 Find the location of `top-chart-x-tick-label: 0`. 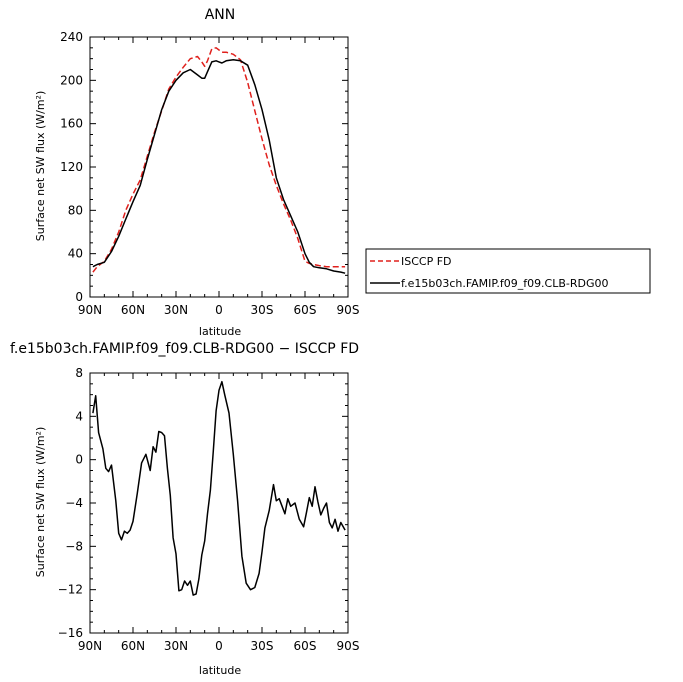

top-chart-x-tick-label: 0 is located at coordinates (219, 310).